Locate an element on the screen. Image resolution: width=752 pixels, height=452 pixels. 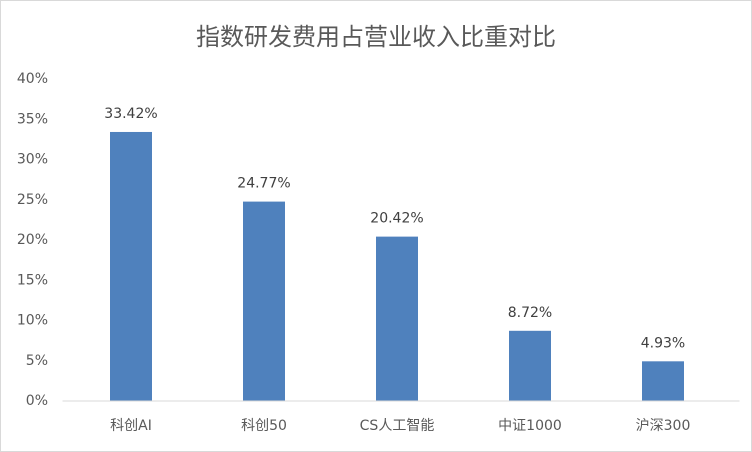
data-label: 24.77% is located at coordinates (263, 184).